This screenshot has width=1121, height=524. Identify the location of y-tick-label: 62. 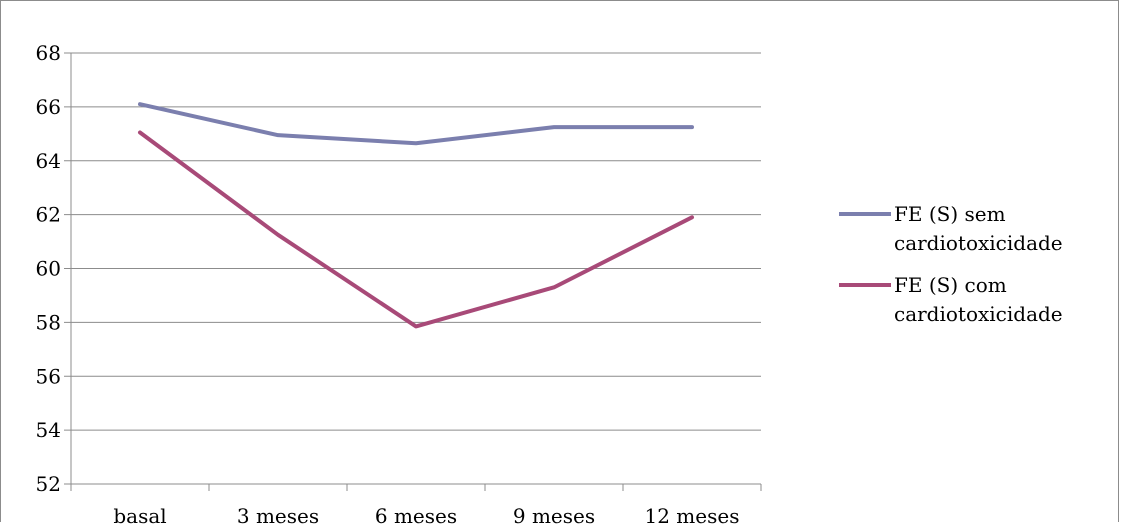
(48, 215).